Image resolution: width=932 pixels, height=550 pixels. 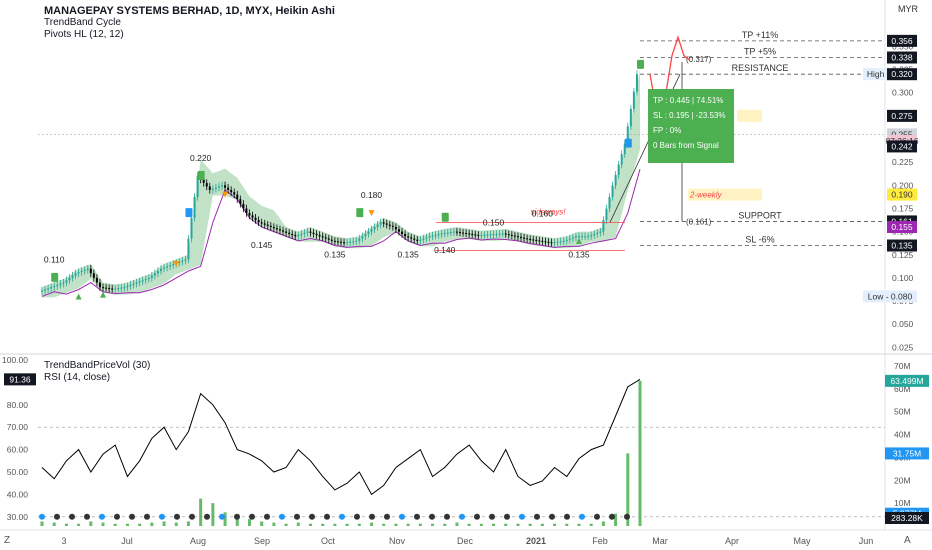 What do you see at coordinates (902, 389) in the screenshot?
I see `volume-tick-label: 60M` at bounding box center [902, 389].